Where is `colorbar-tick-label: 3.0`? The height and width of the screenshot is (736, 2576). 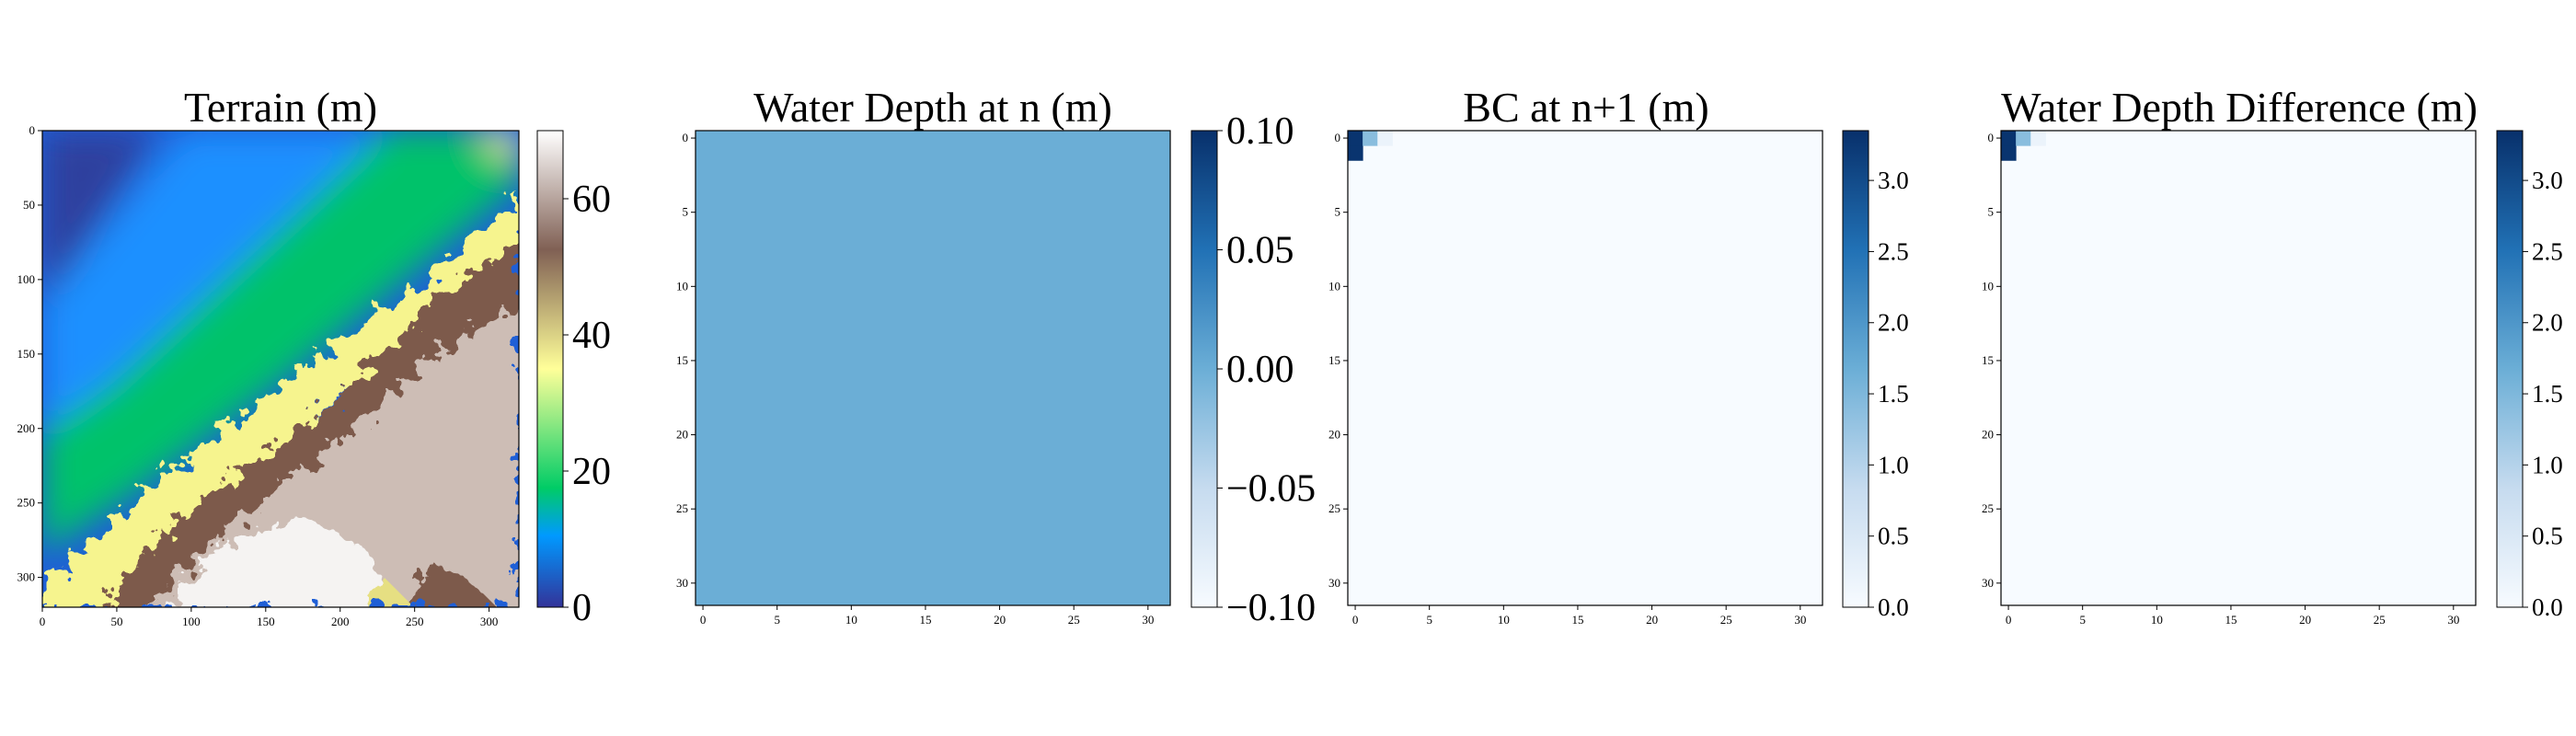 colorbar-tick-label: 3.0 is located at coordinates (2547, 180).